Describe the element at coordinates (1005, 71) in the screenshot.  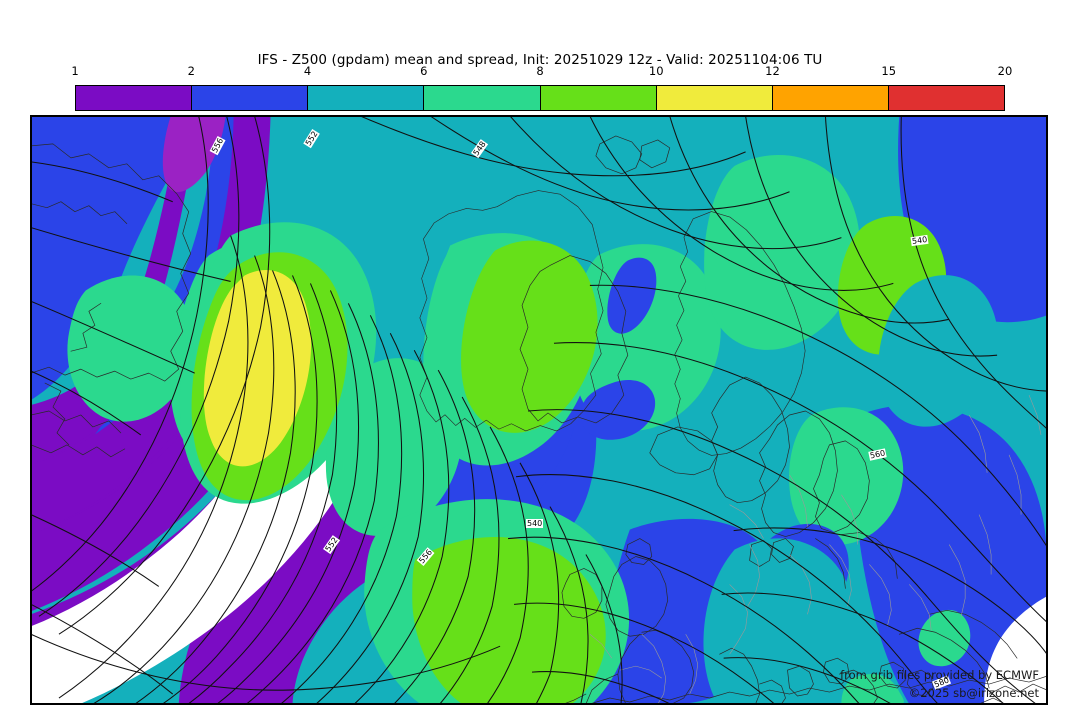
I see `colorbar-tick-20: 20` at that location.